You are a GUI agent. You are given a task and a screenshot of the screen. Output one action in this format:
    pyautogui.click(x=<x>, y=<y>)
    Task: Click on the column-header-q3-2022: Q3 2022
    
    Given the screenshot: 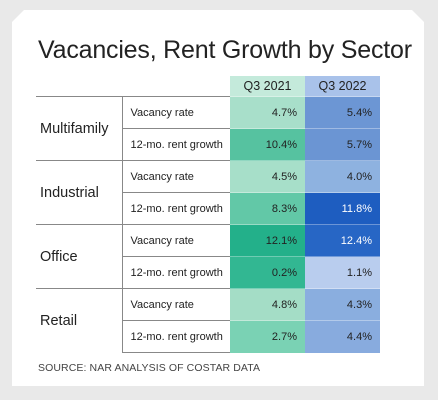 What is the action you would take?
    pyautogui.click(x=342, y=86)
    